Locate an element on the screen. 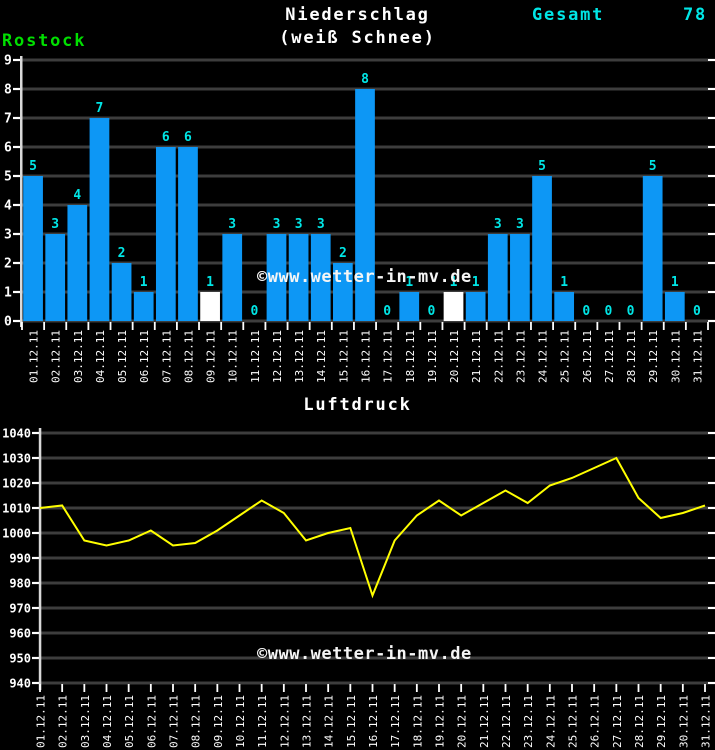 The width and height of the screenshot is (715, 750). x-date-label: 06.12.11 is located at coordinates (144, 356).